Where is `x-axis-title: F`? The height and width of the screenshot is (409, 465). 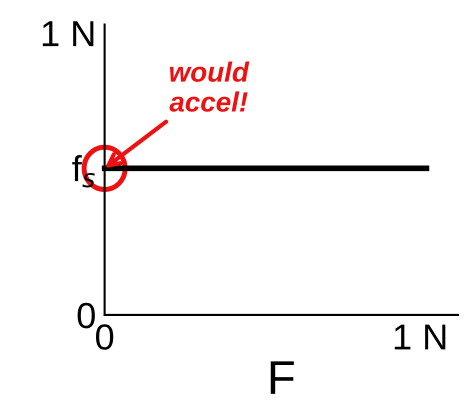 x-axis-title: F is located at coordinates (282, 377).